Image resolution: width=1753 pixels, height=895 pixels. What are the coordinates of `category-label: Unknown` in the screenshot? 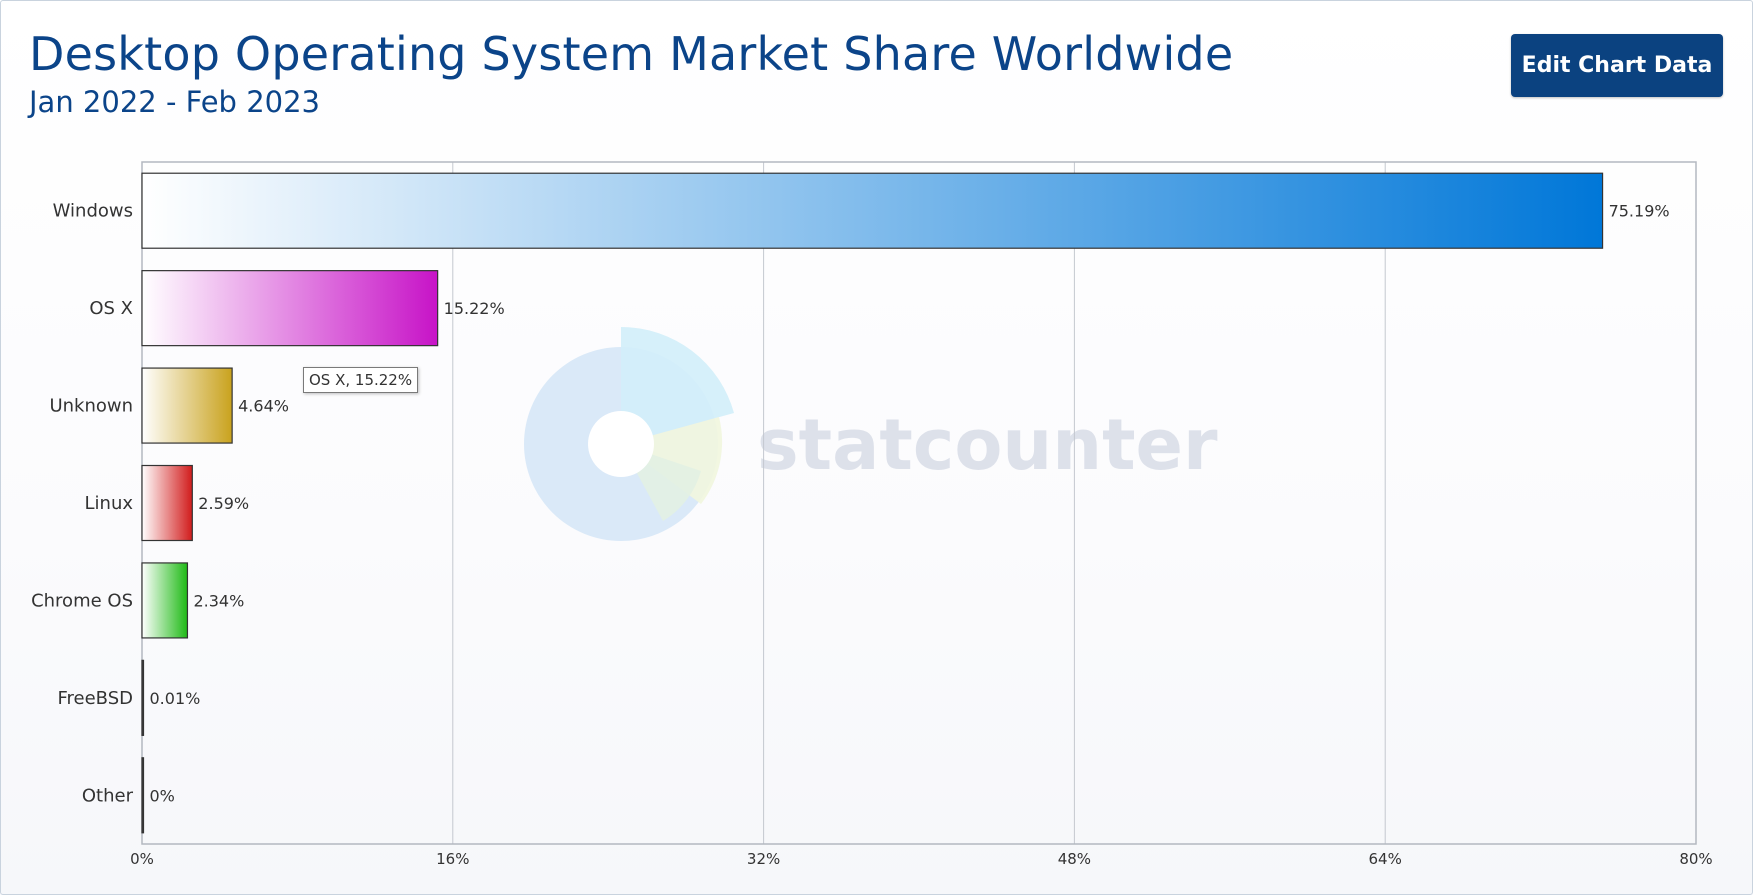 It's located at (91, 406).